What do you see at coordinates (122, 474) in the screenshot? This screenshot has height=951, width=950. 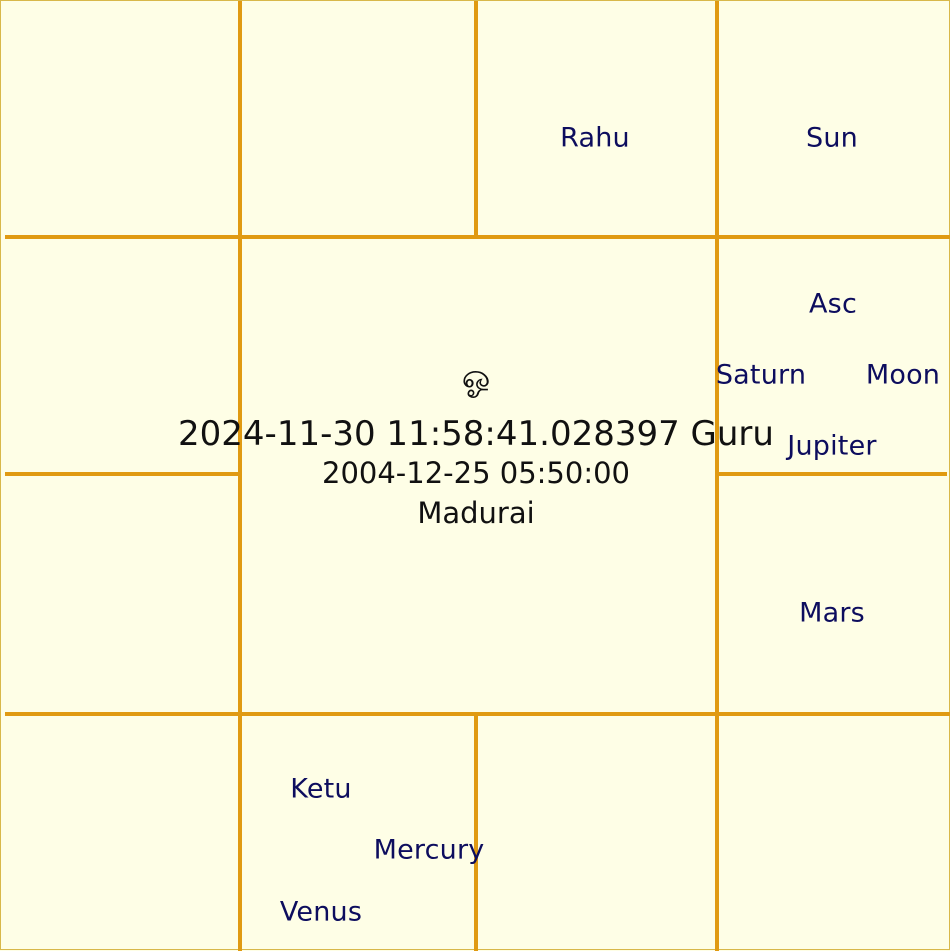 I see `grid-line-h2-left` at bounding box center [122, 474].